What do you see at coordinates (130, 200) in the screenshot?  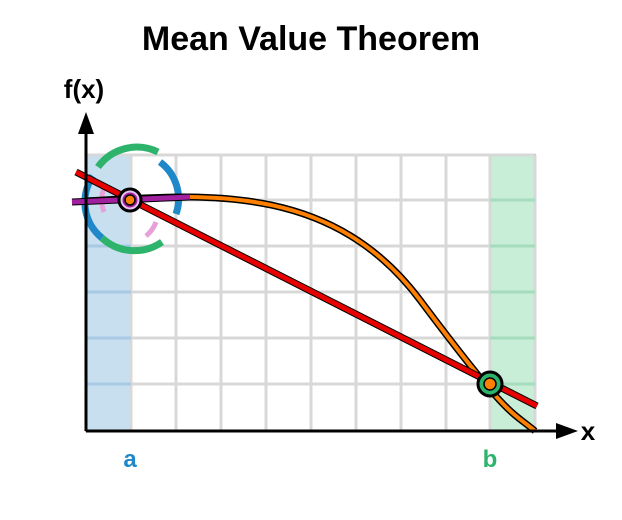 I see `point-c-marker` at bounding box center [130, 200].